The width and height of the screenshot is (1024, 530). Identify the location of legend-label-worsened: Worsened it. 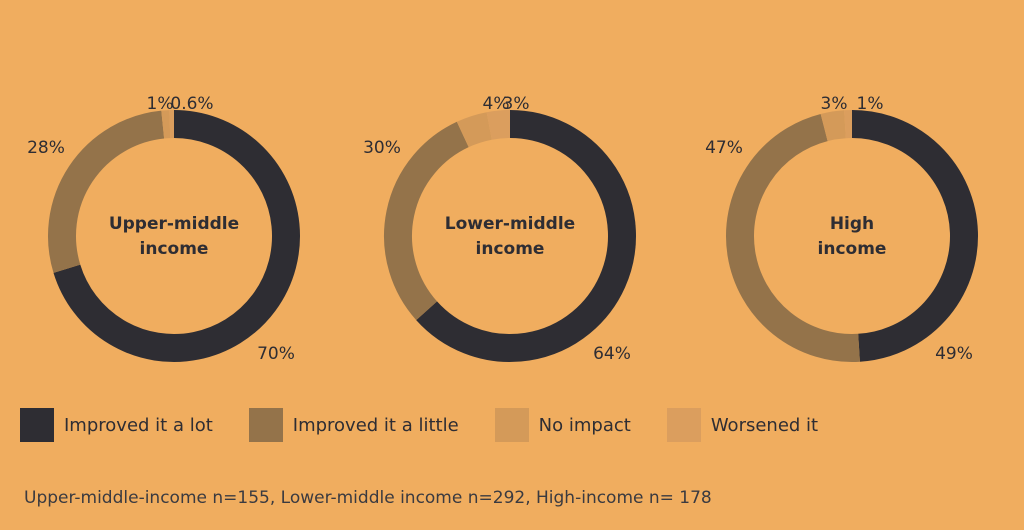
(764, 425).